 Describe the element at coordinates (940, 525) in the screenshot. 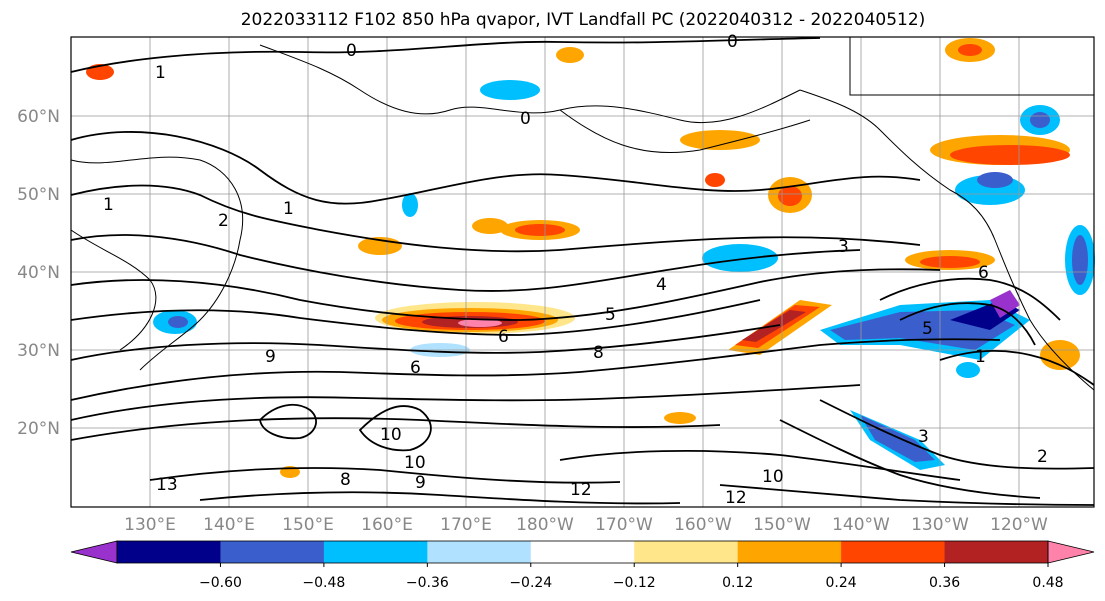

I see `lon-label: 130°W` at that location.